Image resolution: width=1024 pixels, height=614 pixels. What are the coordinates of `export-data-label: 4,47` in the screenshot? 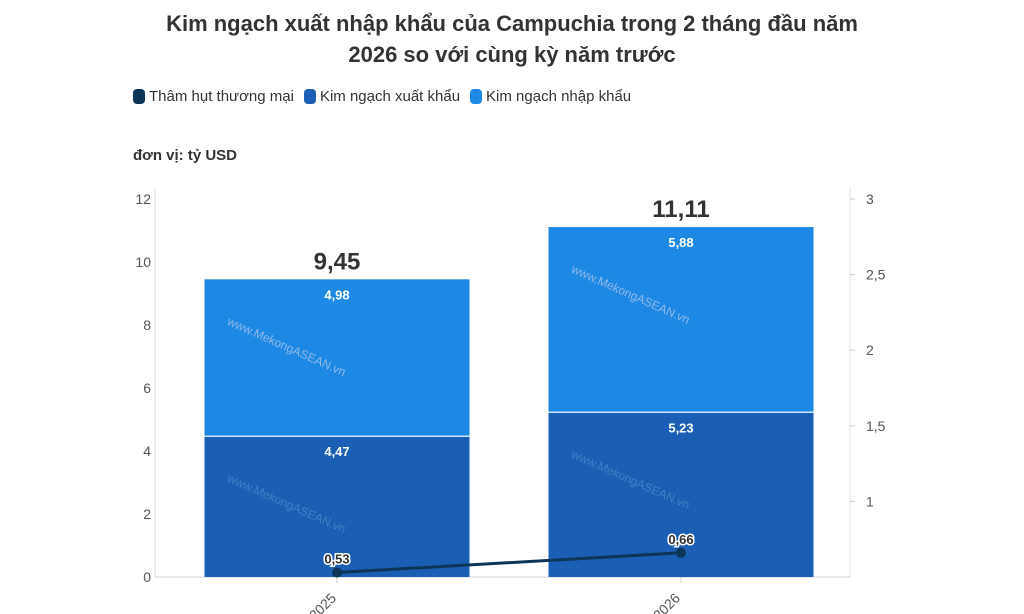 It's located at (336, 451).